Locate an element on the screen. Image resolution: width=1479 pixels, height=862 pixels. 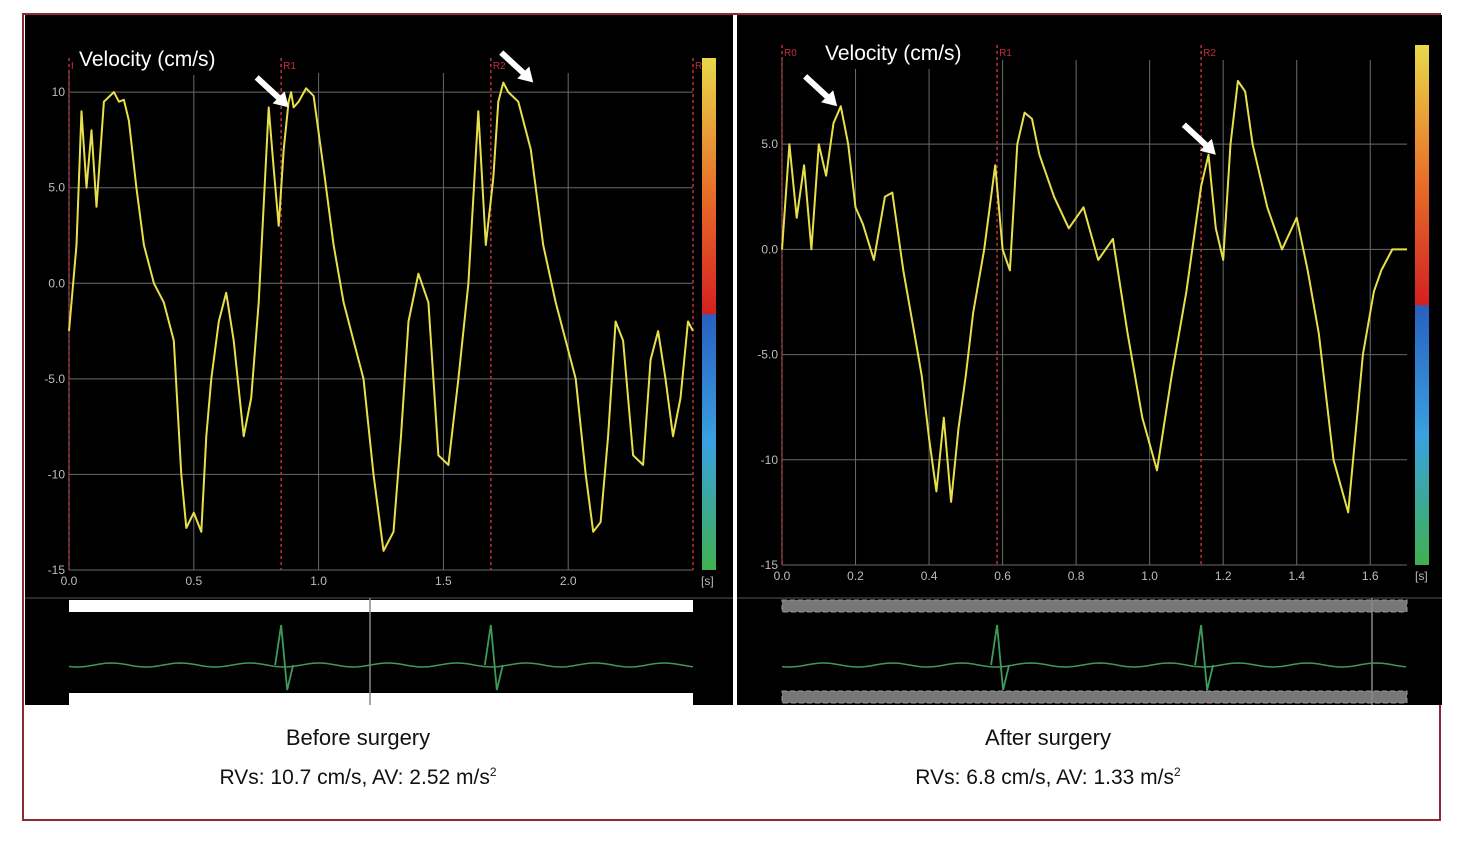
caption-before-stats-sup: 2 is located at coordinates (493, 772).